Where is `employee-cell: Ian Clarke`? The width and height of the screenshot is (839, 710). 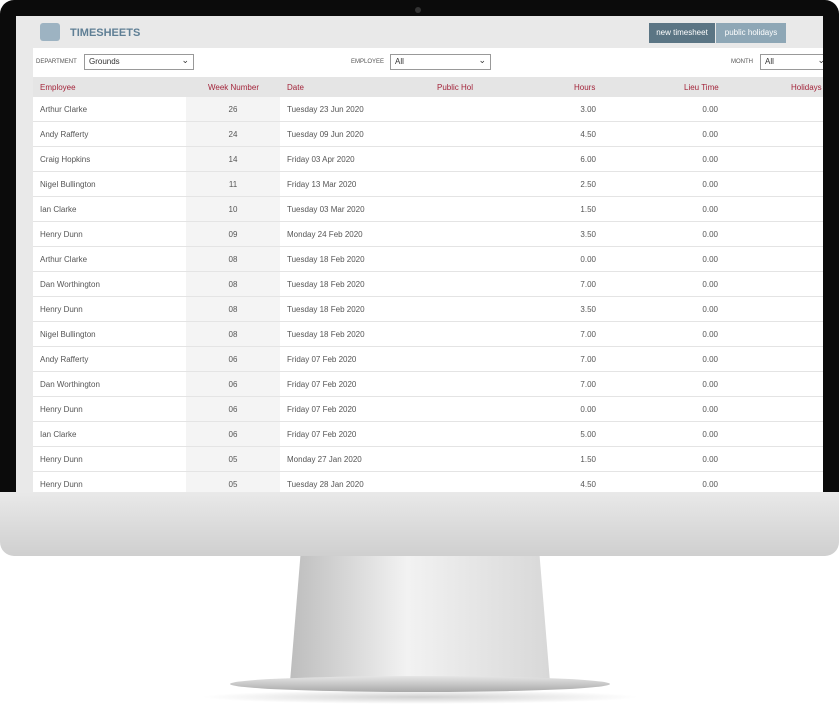 employee-cell: Ian Clarke is located at coordinates (58, 434).